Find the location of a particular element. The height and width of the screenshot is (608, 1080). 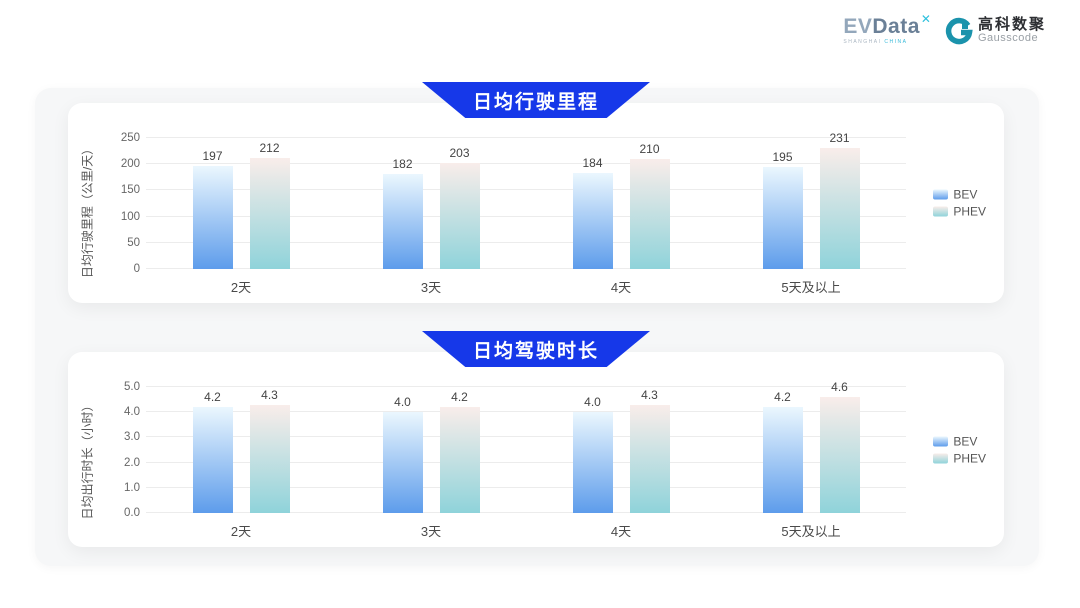

duration-chart-title: 日均驾驶时长 is located at coordinates (535, 351).